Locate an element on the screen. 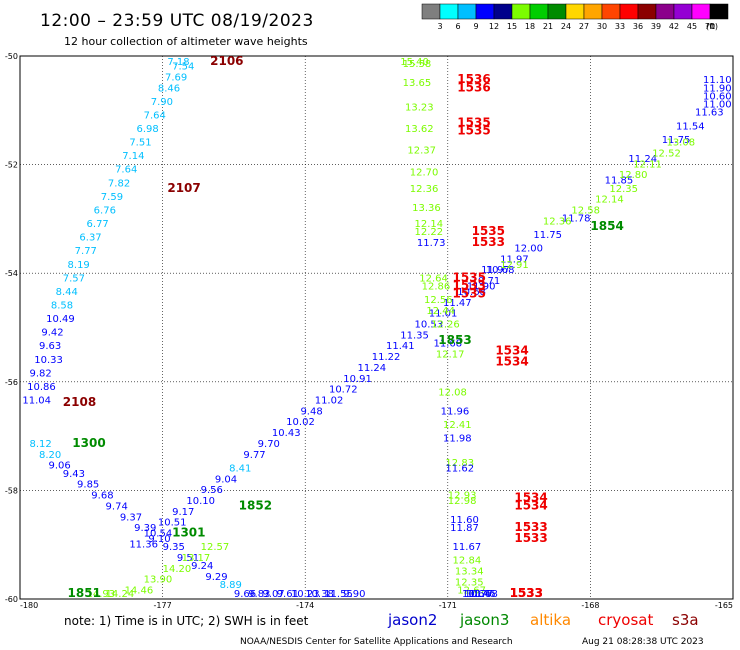  colorbar-tick-label: 33 is located at coordinates (620, 26).